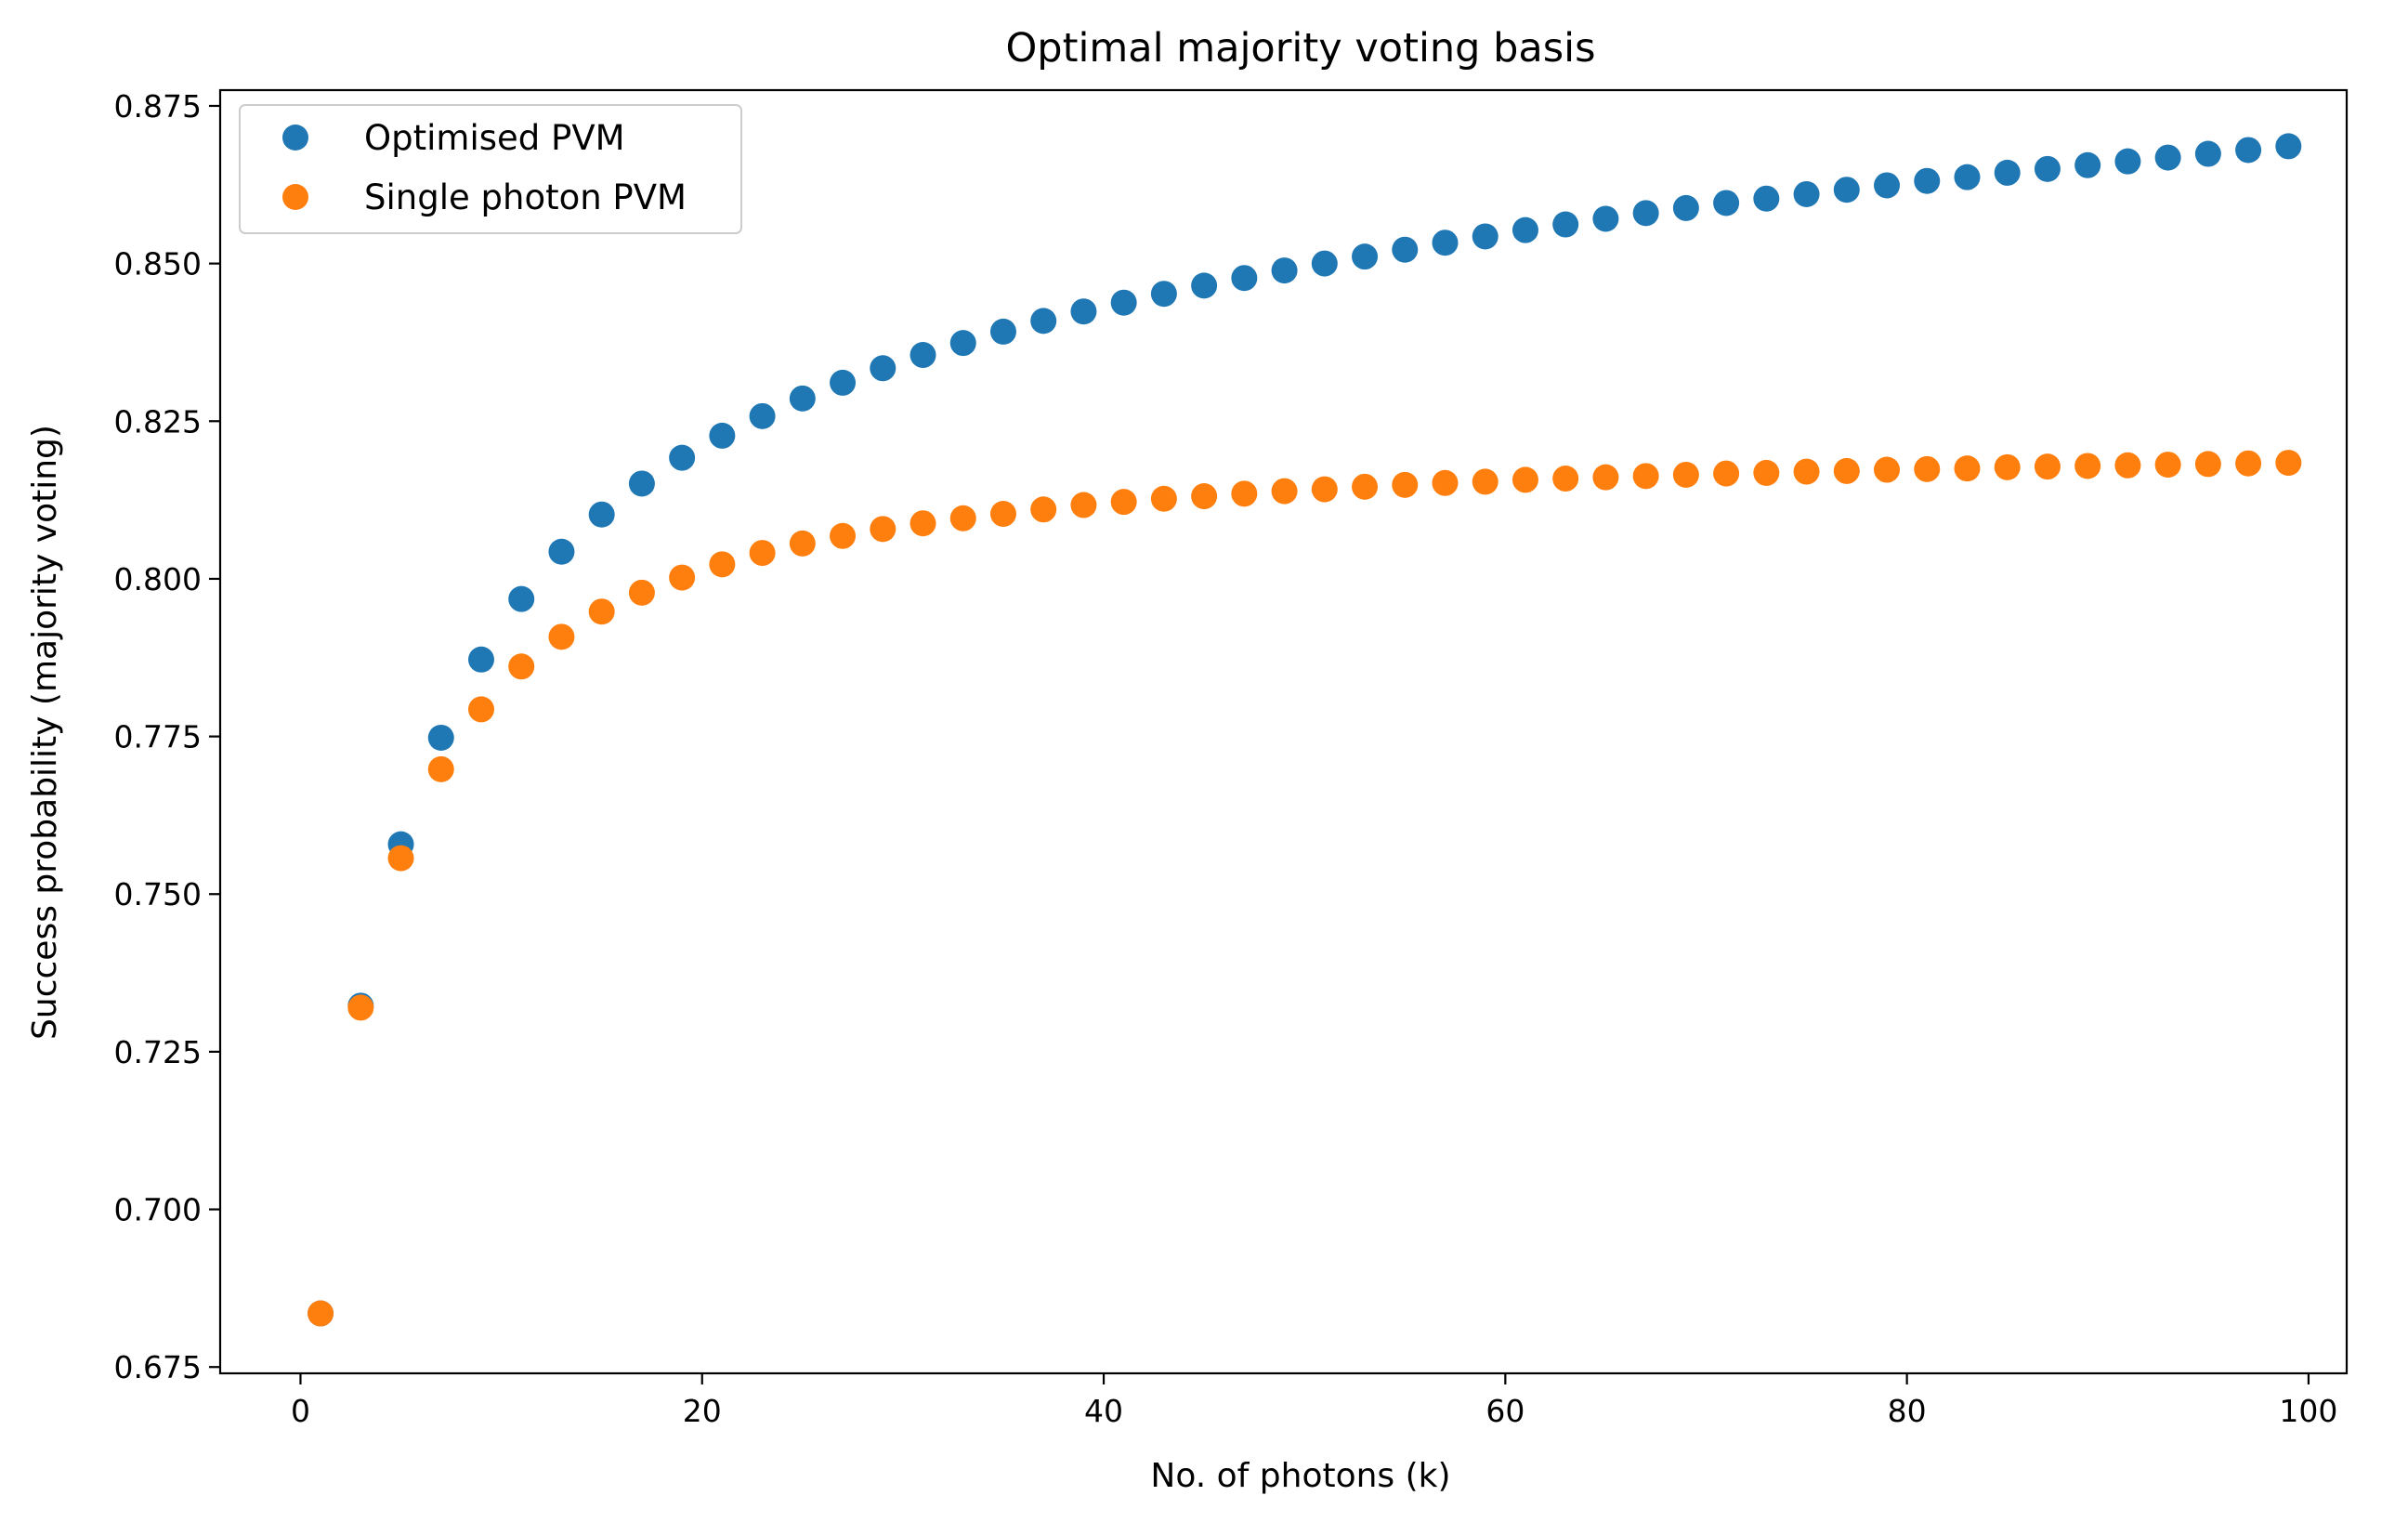  I want to click on legend-box, so click(490, 169).